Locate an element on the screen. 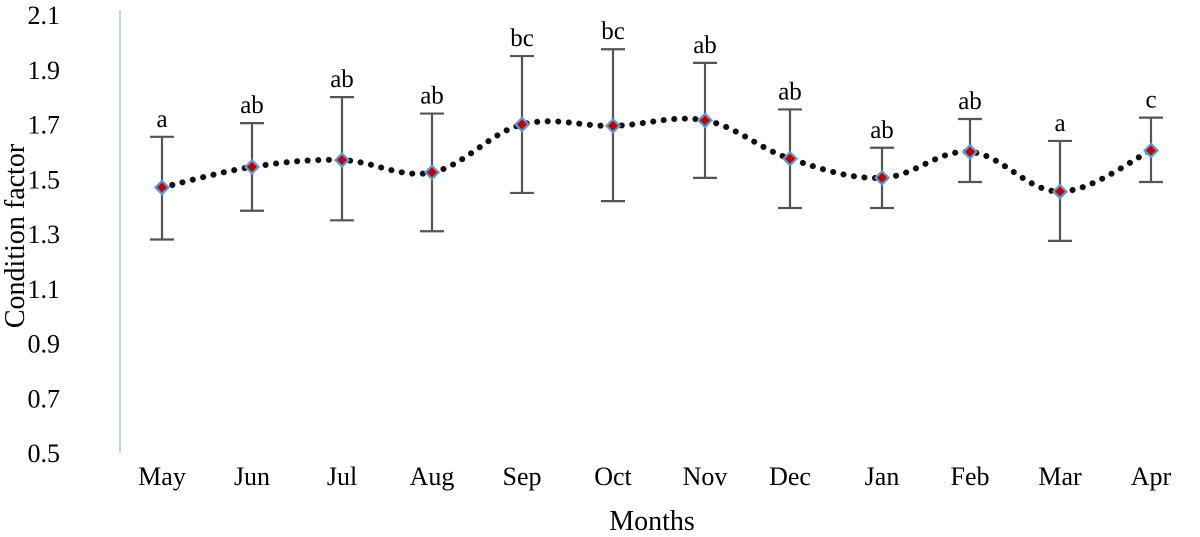  x-tick-label: Nov is located at coordinates (705, 476).